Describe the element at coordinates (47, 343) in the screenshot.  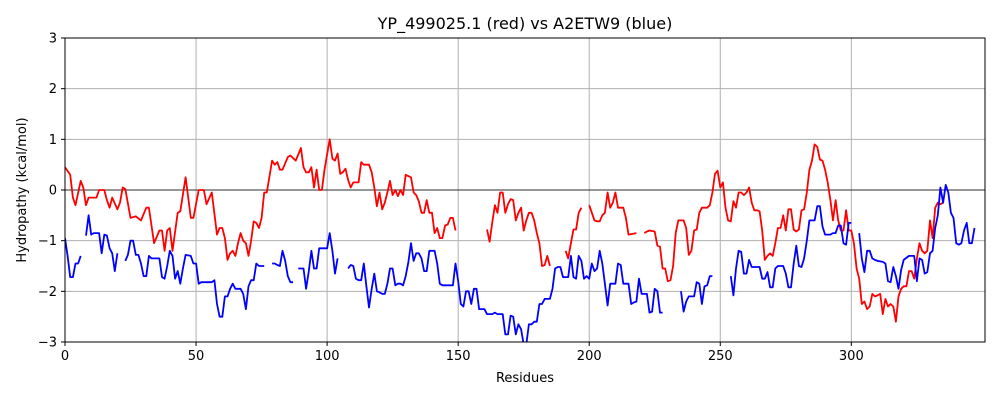
I see `y-tick-label: −3` at that location.